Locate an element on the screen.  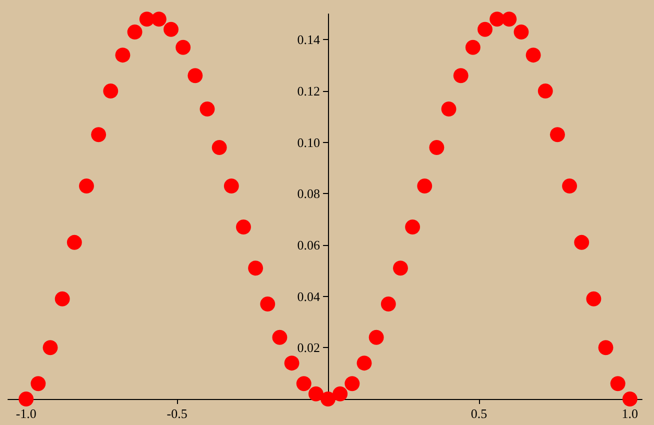
y-tick-label: 0.12 is located at coordinates (308, 91).